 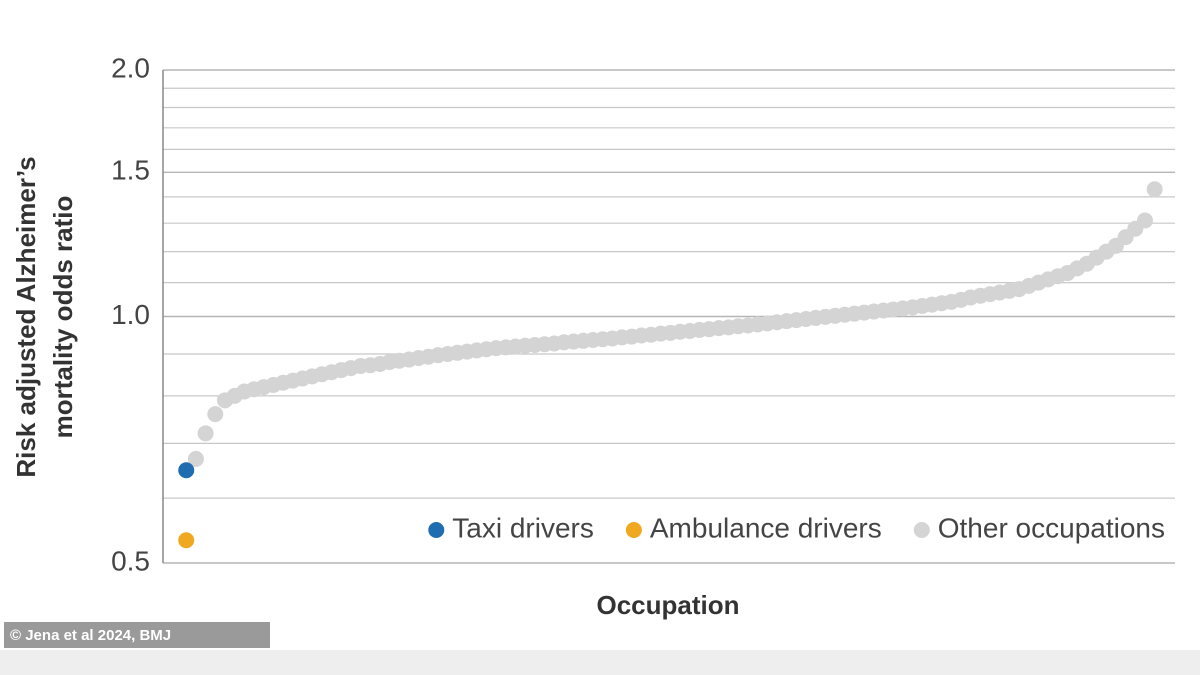 I want to click on source: © Jena et al 2024, BMJ, so click(x=90, y=635).